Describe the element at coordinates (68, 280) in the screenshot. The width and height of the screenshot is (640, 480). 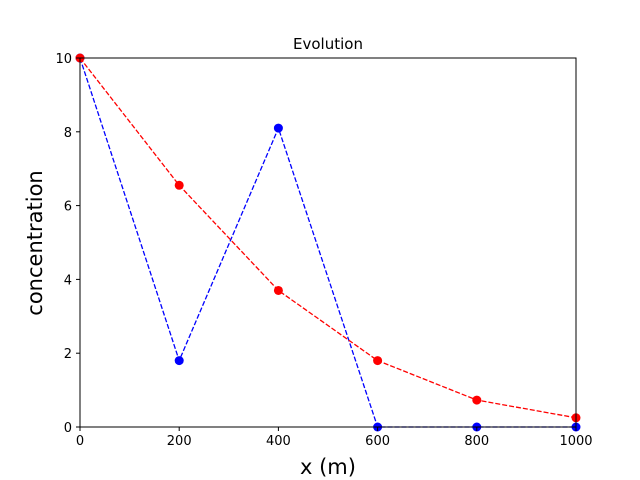
I see `y-tick-label: 4` at that location.